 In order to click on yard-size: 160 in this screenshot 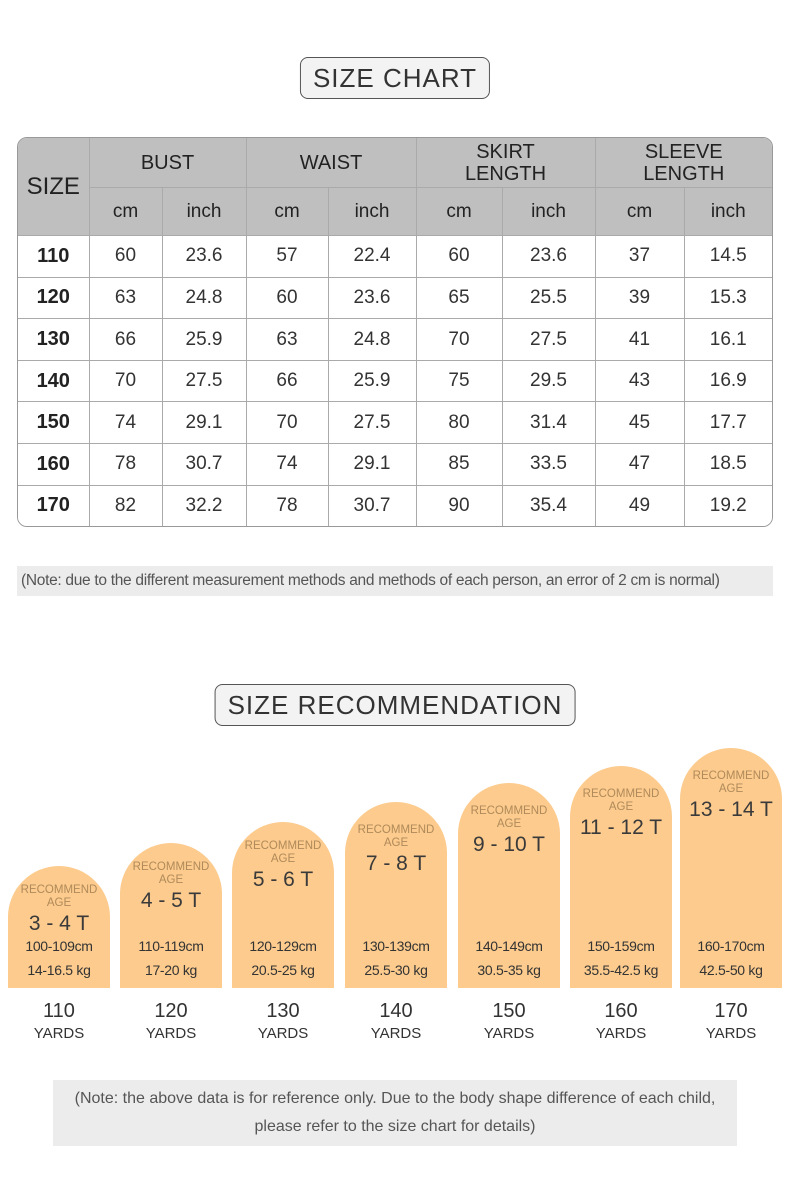, I will do `click(621, 1011)`.